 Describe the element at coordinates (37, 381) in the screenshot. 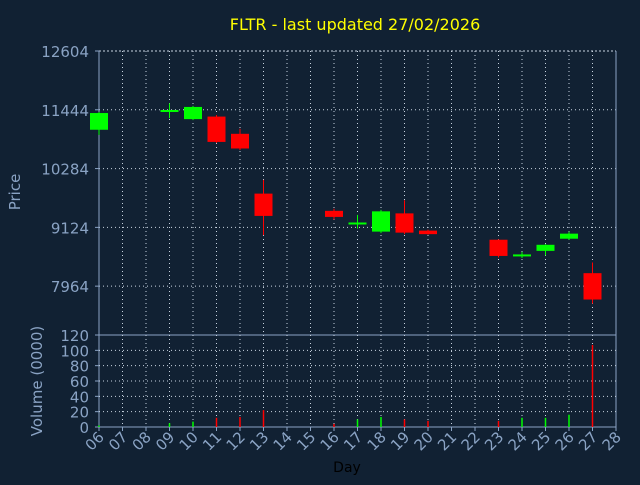

I see `volume-axis-label: Volume (0000)` at that location.